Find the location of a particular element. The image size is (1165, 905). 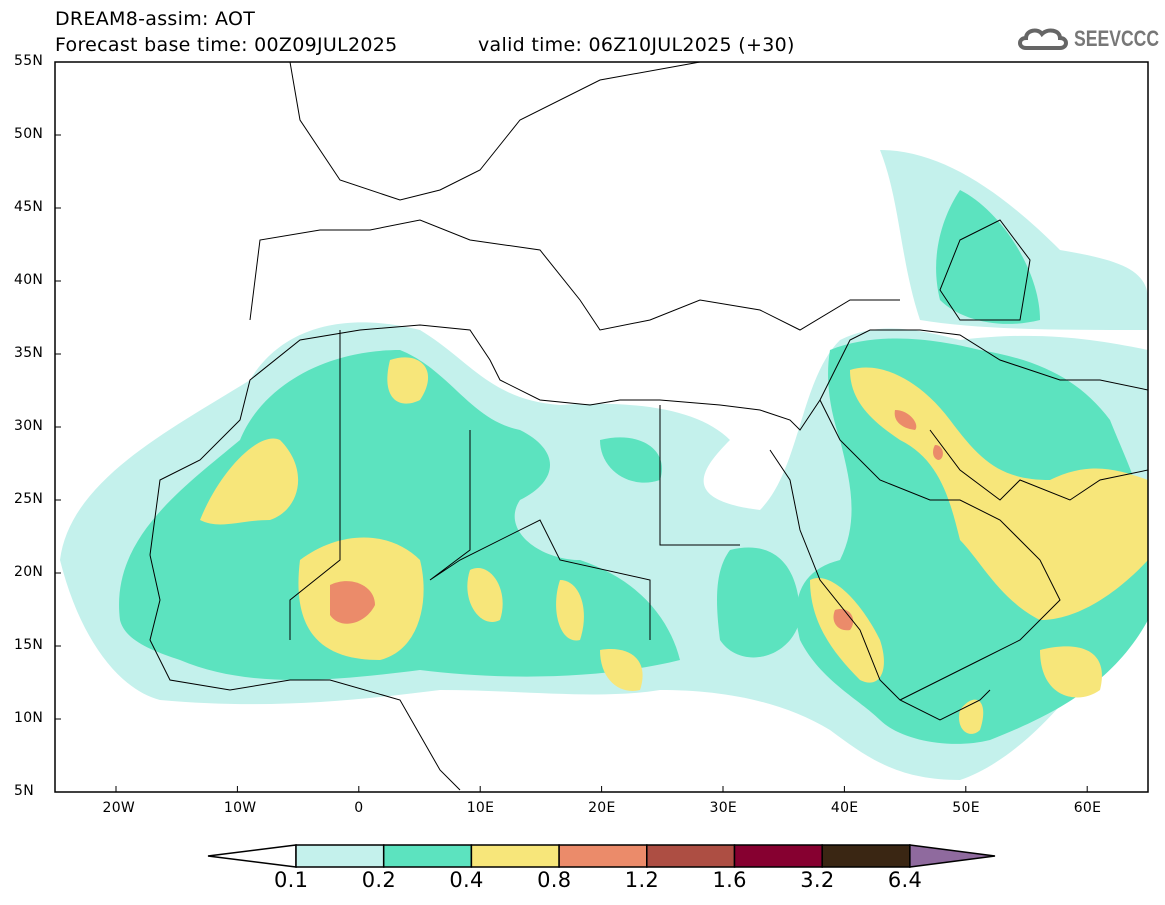

lon-label: 60E is located at coordinates (1087, 808).